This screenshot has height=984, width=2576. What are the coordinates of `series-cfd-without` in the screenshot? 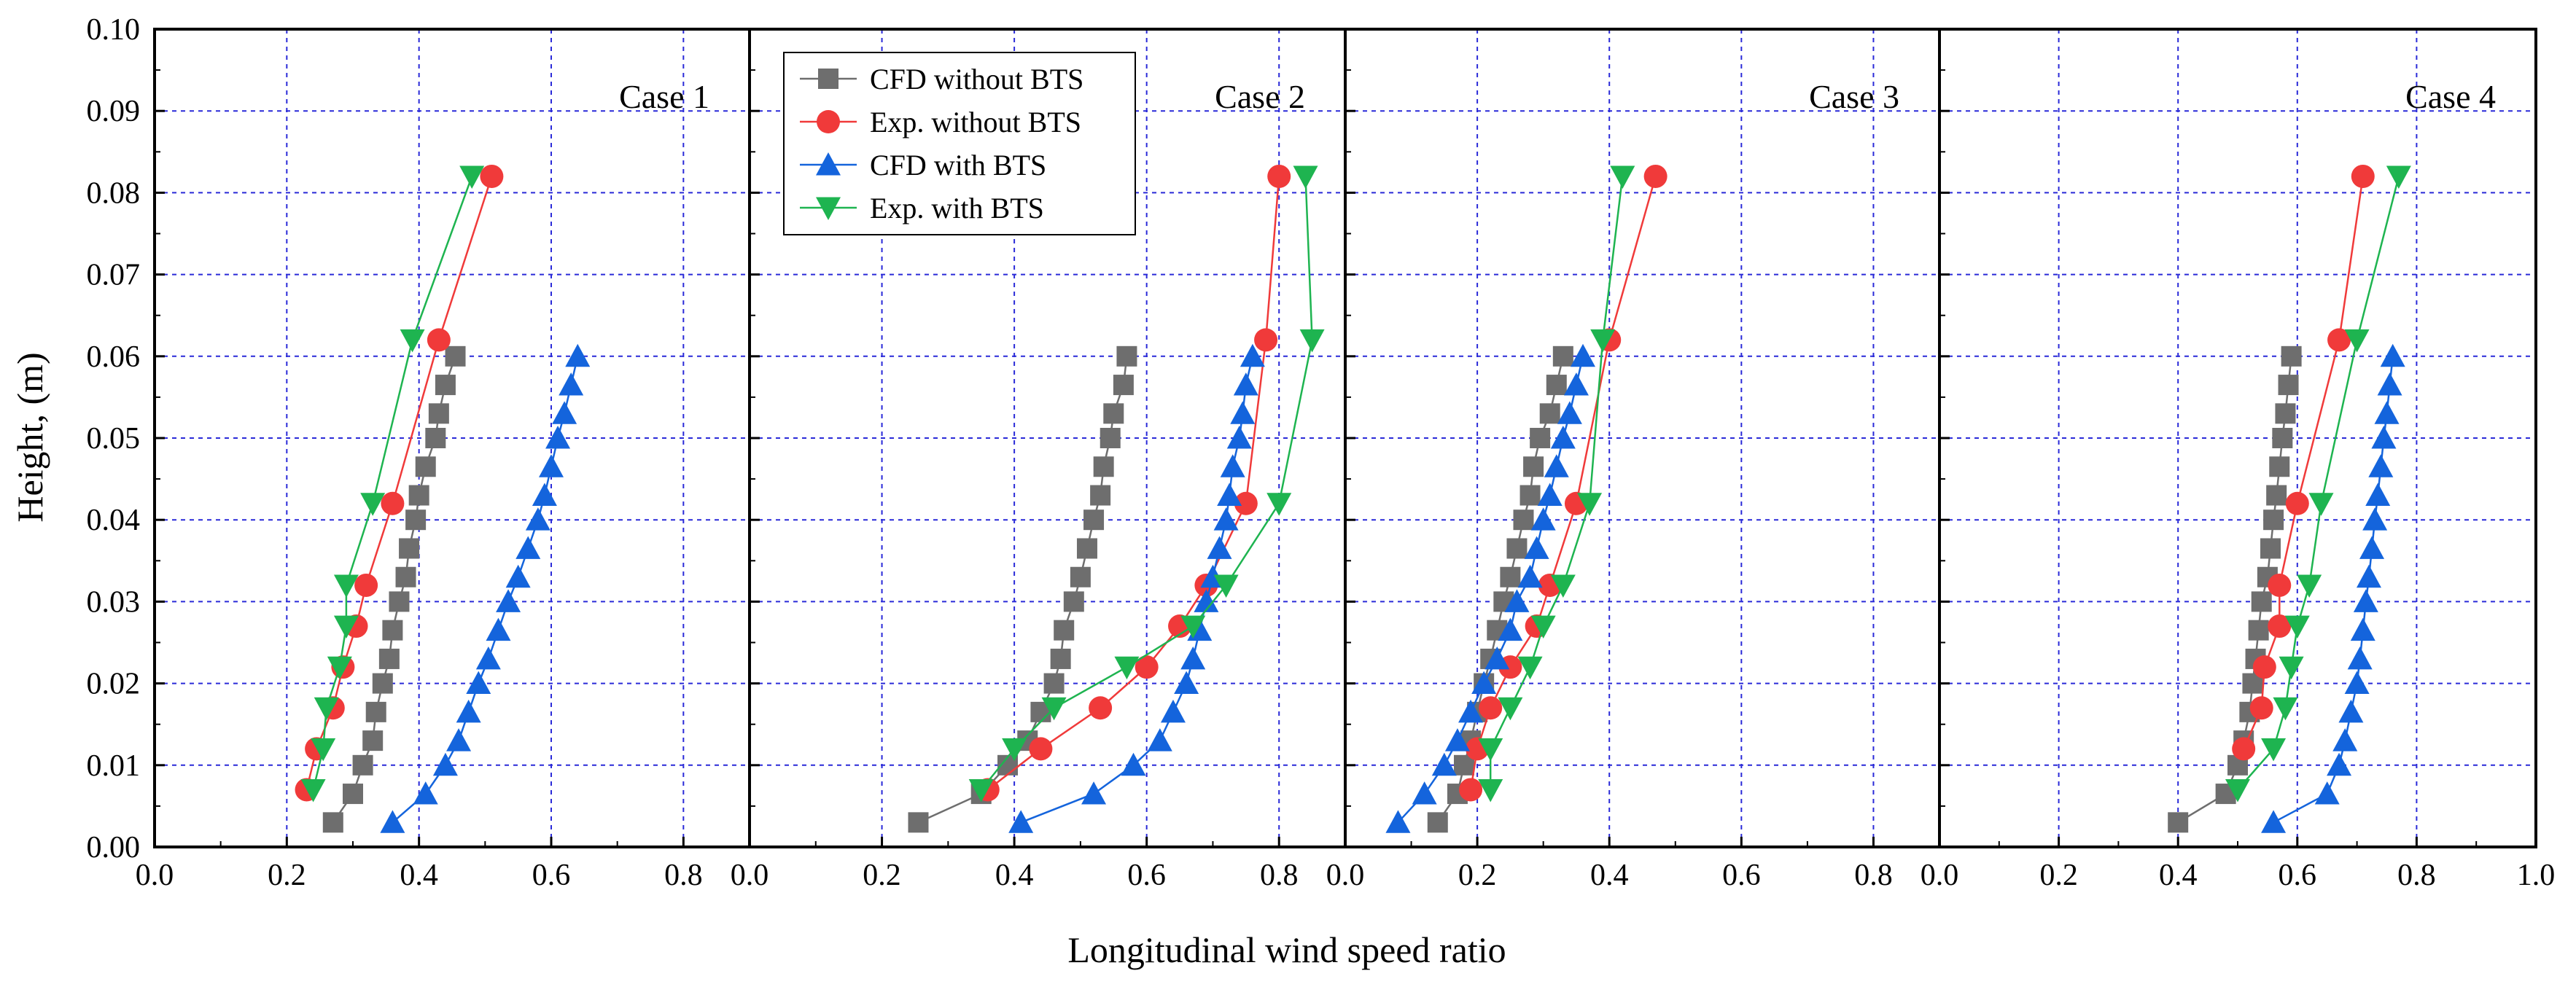 It's located at (2235, 589).